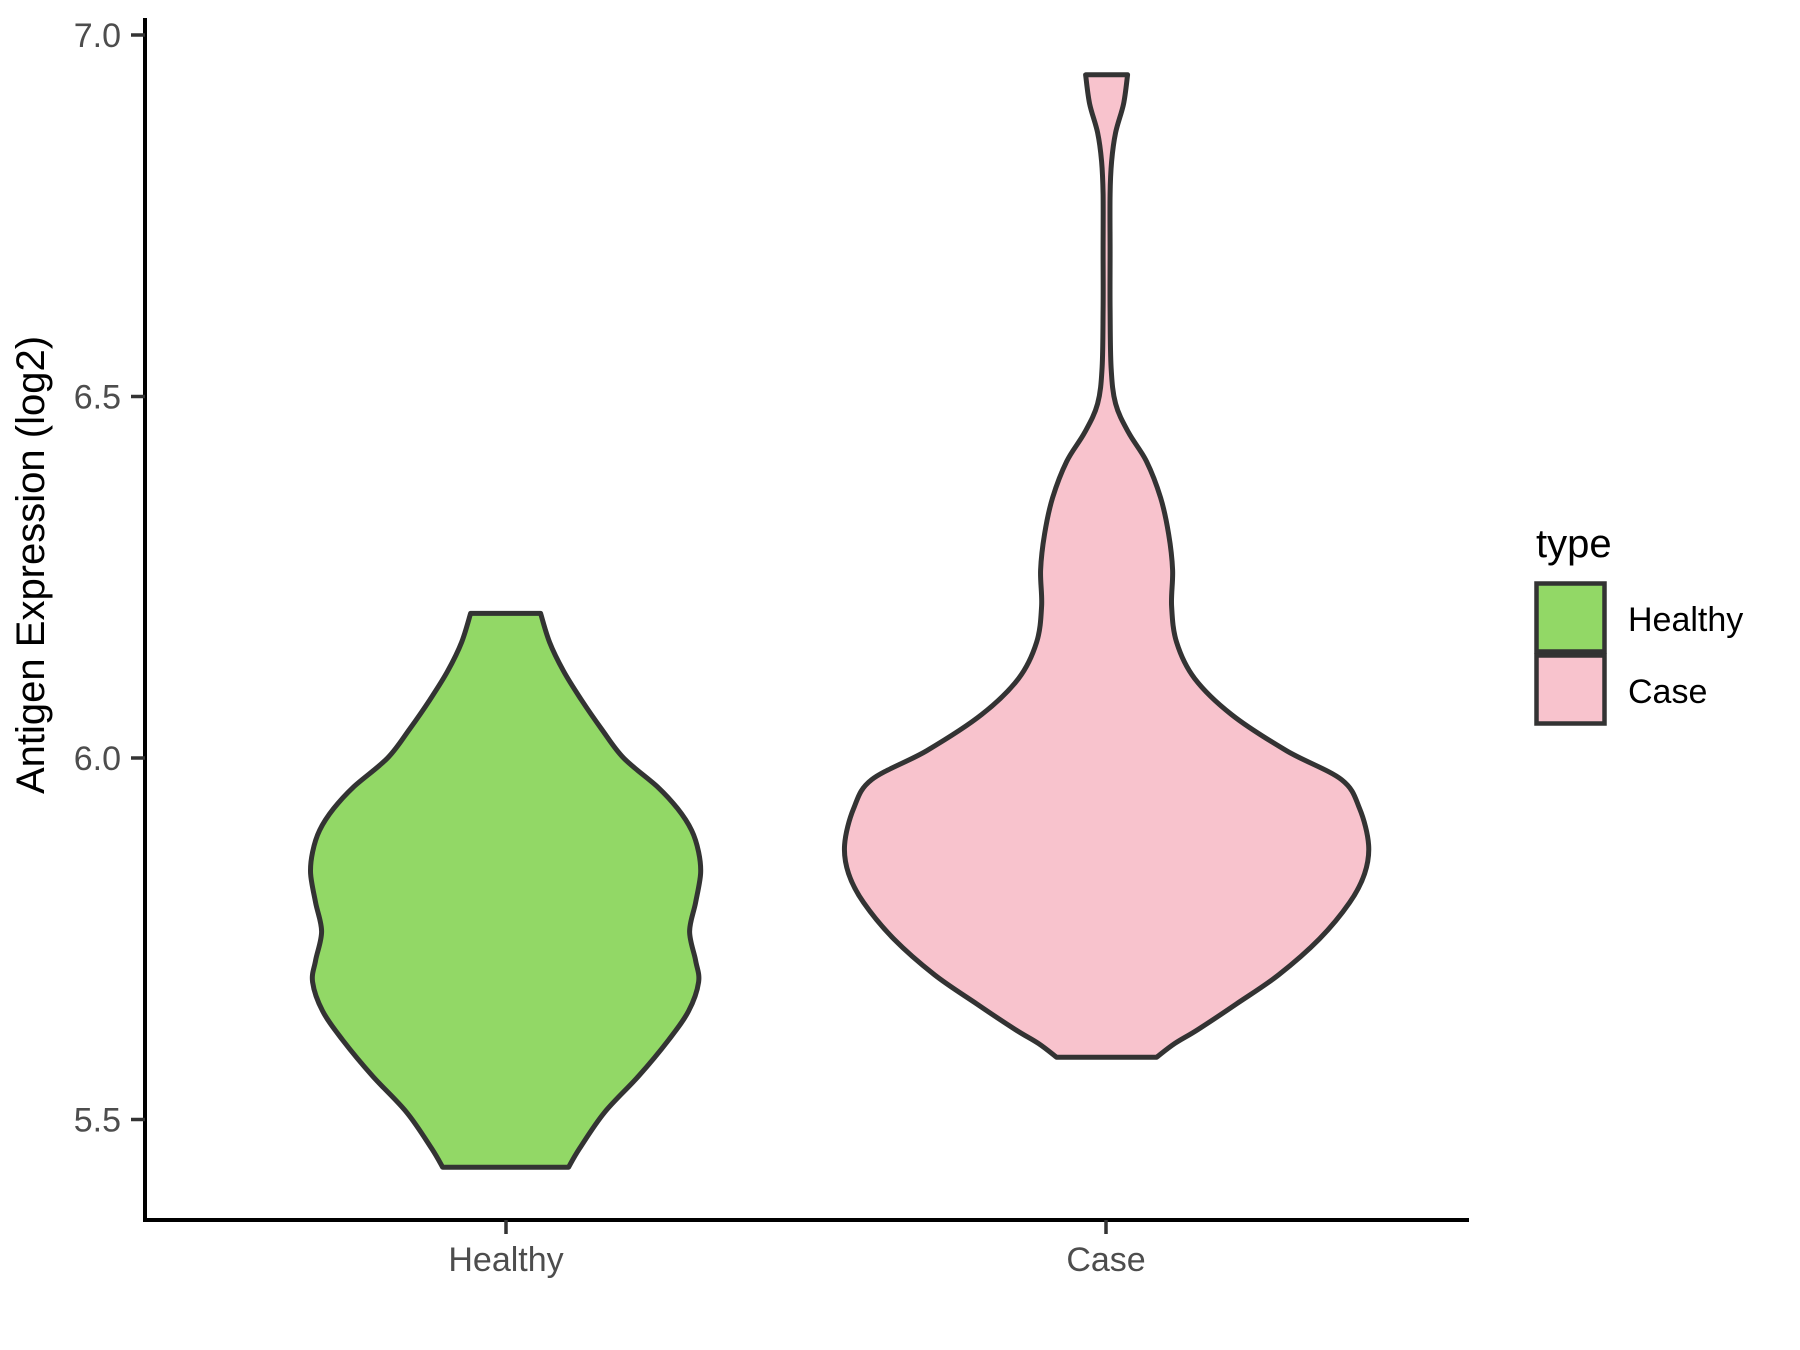 The image size is (1800, 1350). I want to click on legend-label-healthy: Healthy, so click(1685, 620).